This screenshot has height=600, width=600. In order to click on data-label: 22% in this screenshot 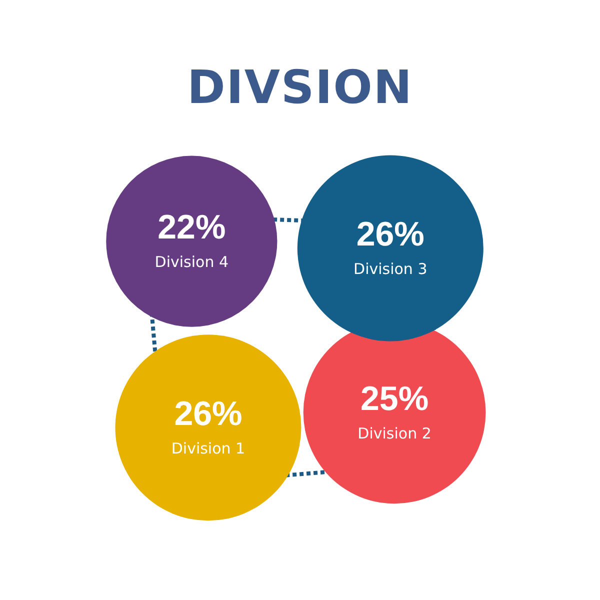, I will do `click(192, 227)`.